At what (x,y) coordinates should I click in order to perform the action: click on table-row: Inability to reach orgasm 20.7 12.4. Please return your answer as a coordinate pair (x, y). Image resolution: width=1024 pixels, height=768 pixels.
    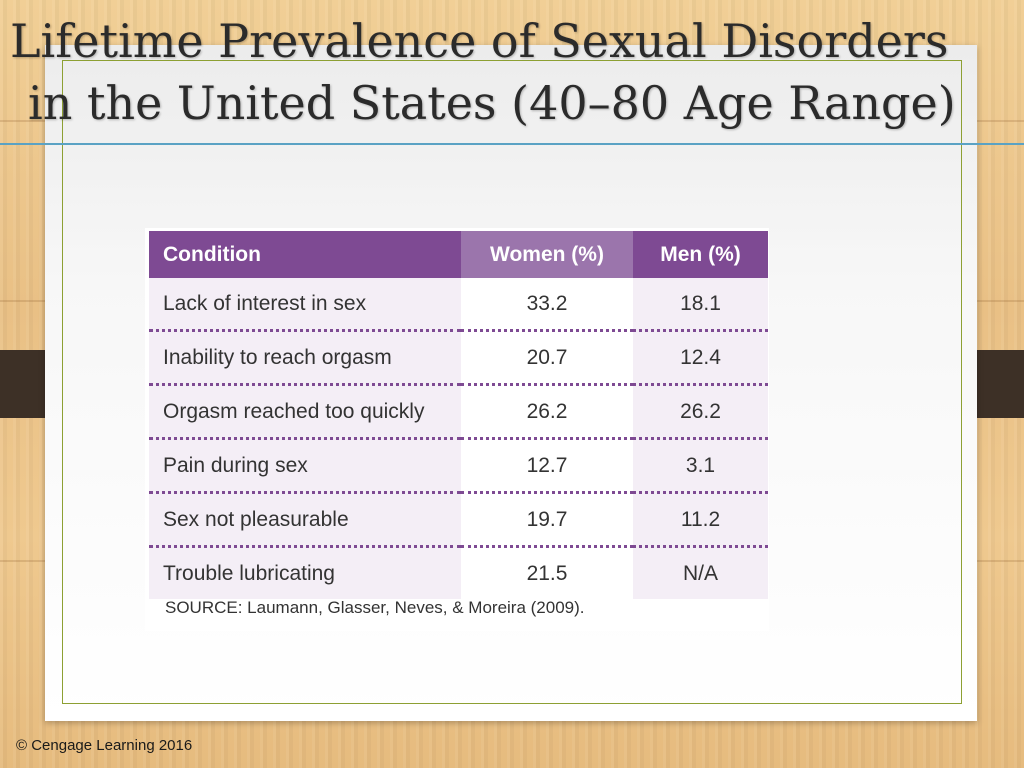
    Looking at the image, I should click on (458, 358).